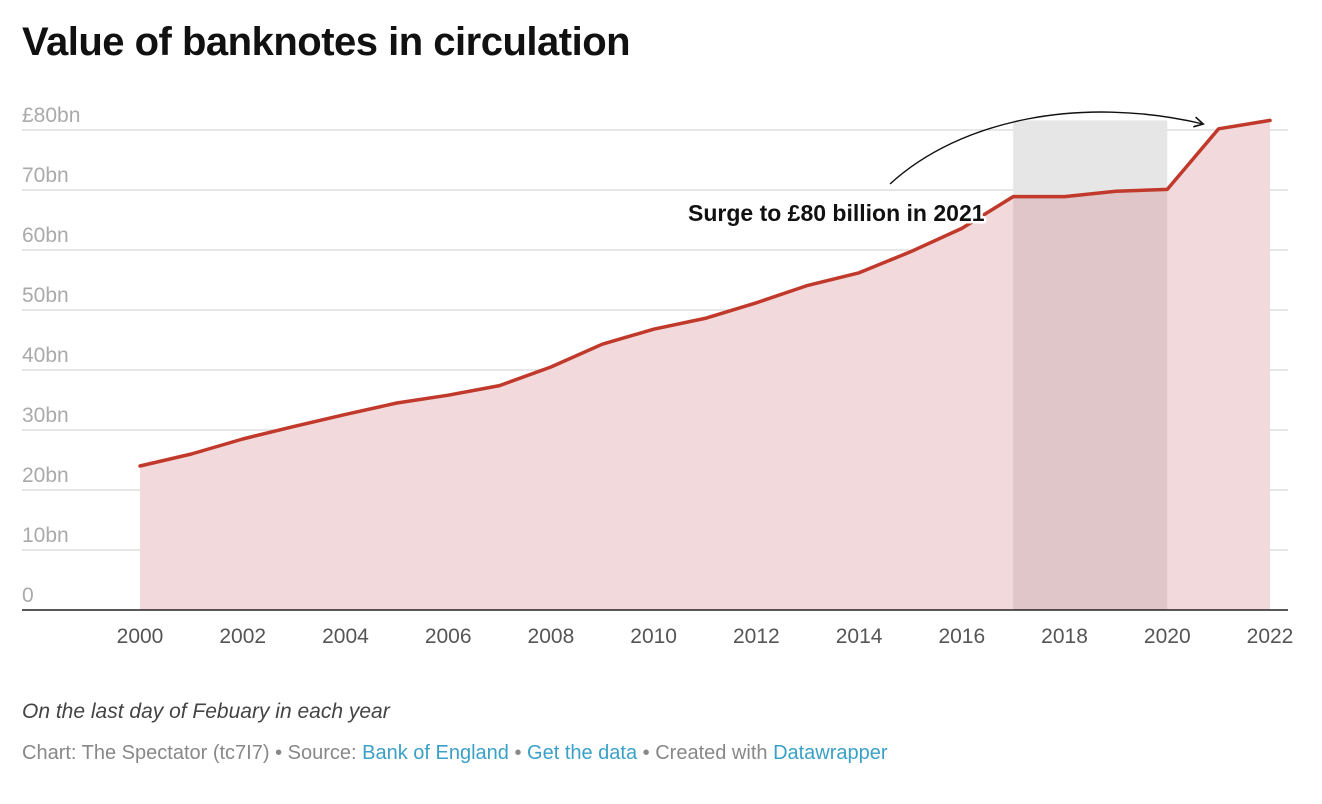 This screenshot has width=1322, height=804. What do you see at coordinates (1167, 636) in the screenshot?
I see `x-tick-label: 2020` at bounding box center [1167, 636].